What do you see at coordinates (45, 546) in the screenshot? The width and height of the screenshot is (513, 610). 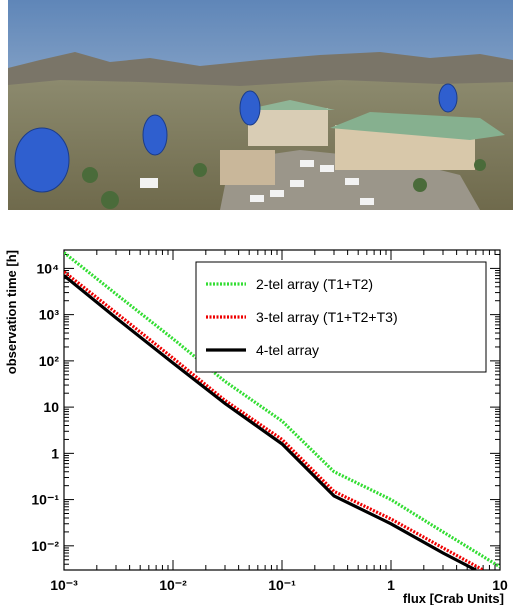 I see `y-tick-label: 10⁻²` at bounding box center [45, 546].